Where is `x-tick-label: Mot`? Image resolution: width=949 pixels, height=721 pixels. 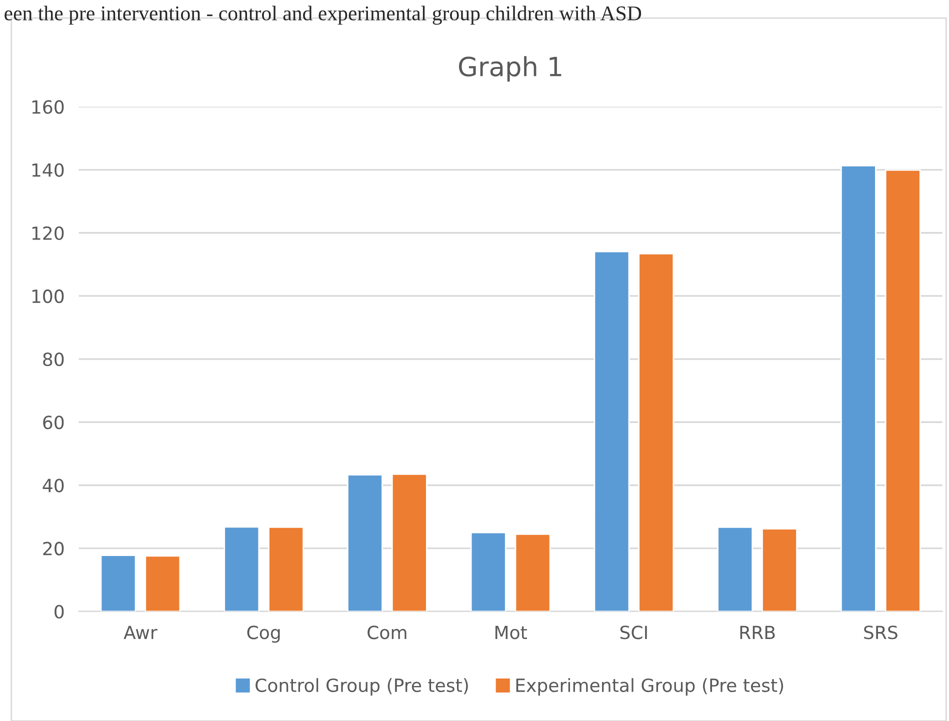 x-tick-label: Mot is located at coordinates (511, 633).